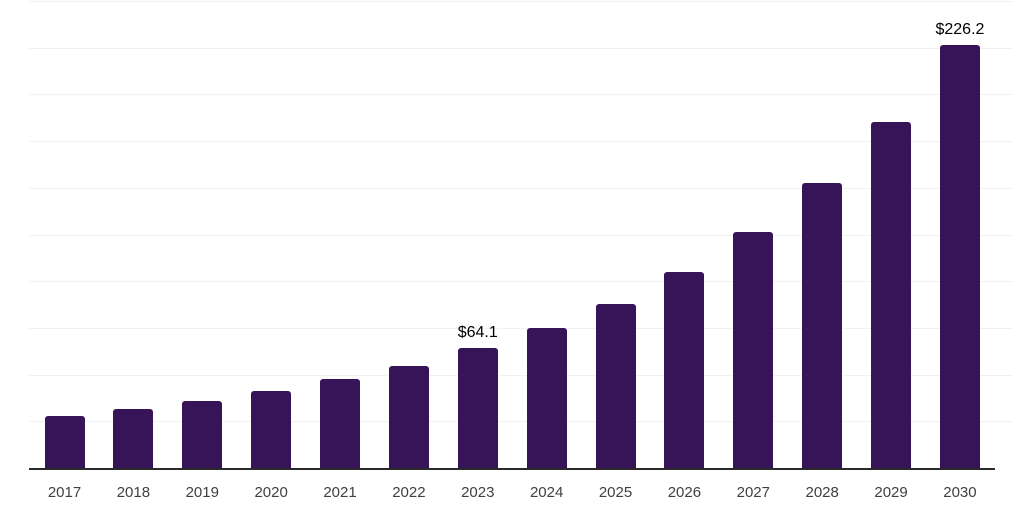 The image size is (1024, 512). What do you see at coordinates (408, 416) in the screenshot?
I see `bar-2022` at bounding box center [408, 416].